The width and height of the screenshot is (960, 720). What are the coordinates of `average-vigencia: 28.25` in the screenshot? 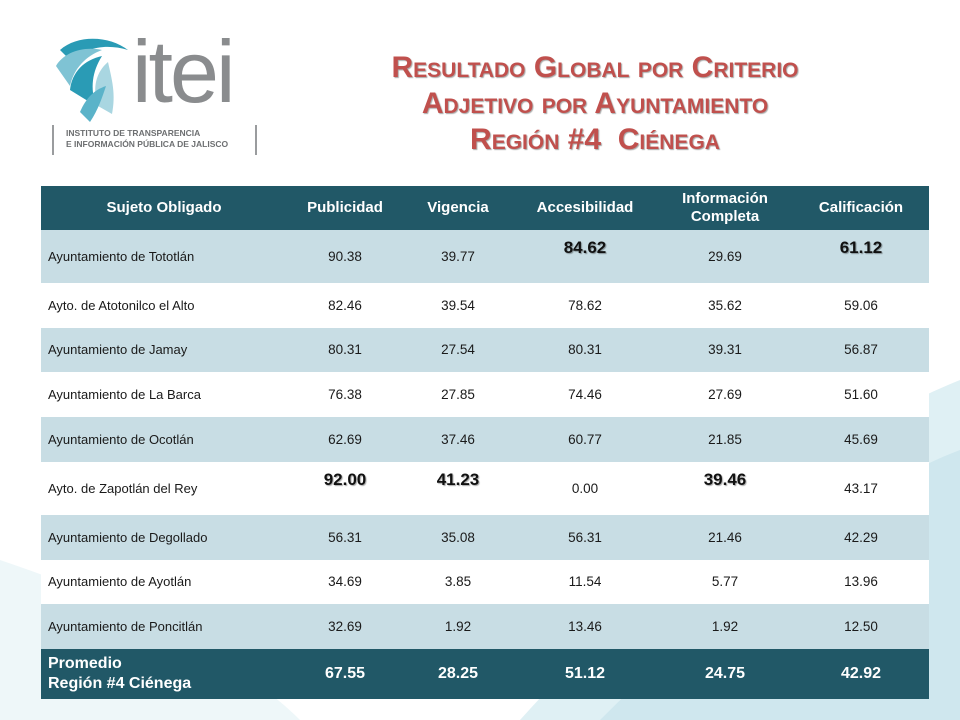 It's located at (458, 674).